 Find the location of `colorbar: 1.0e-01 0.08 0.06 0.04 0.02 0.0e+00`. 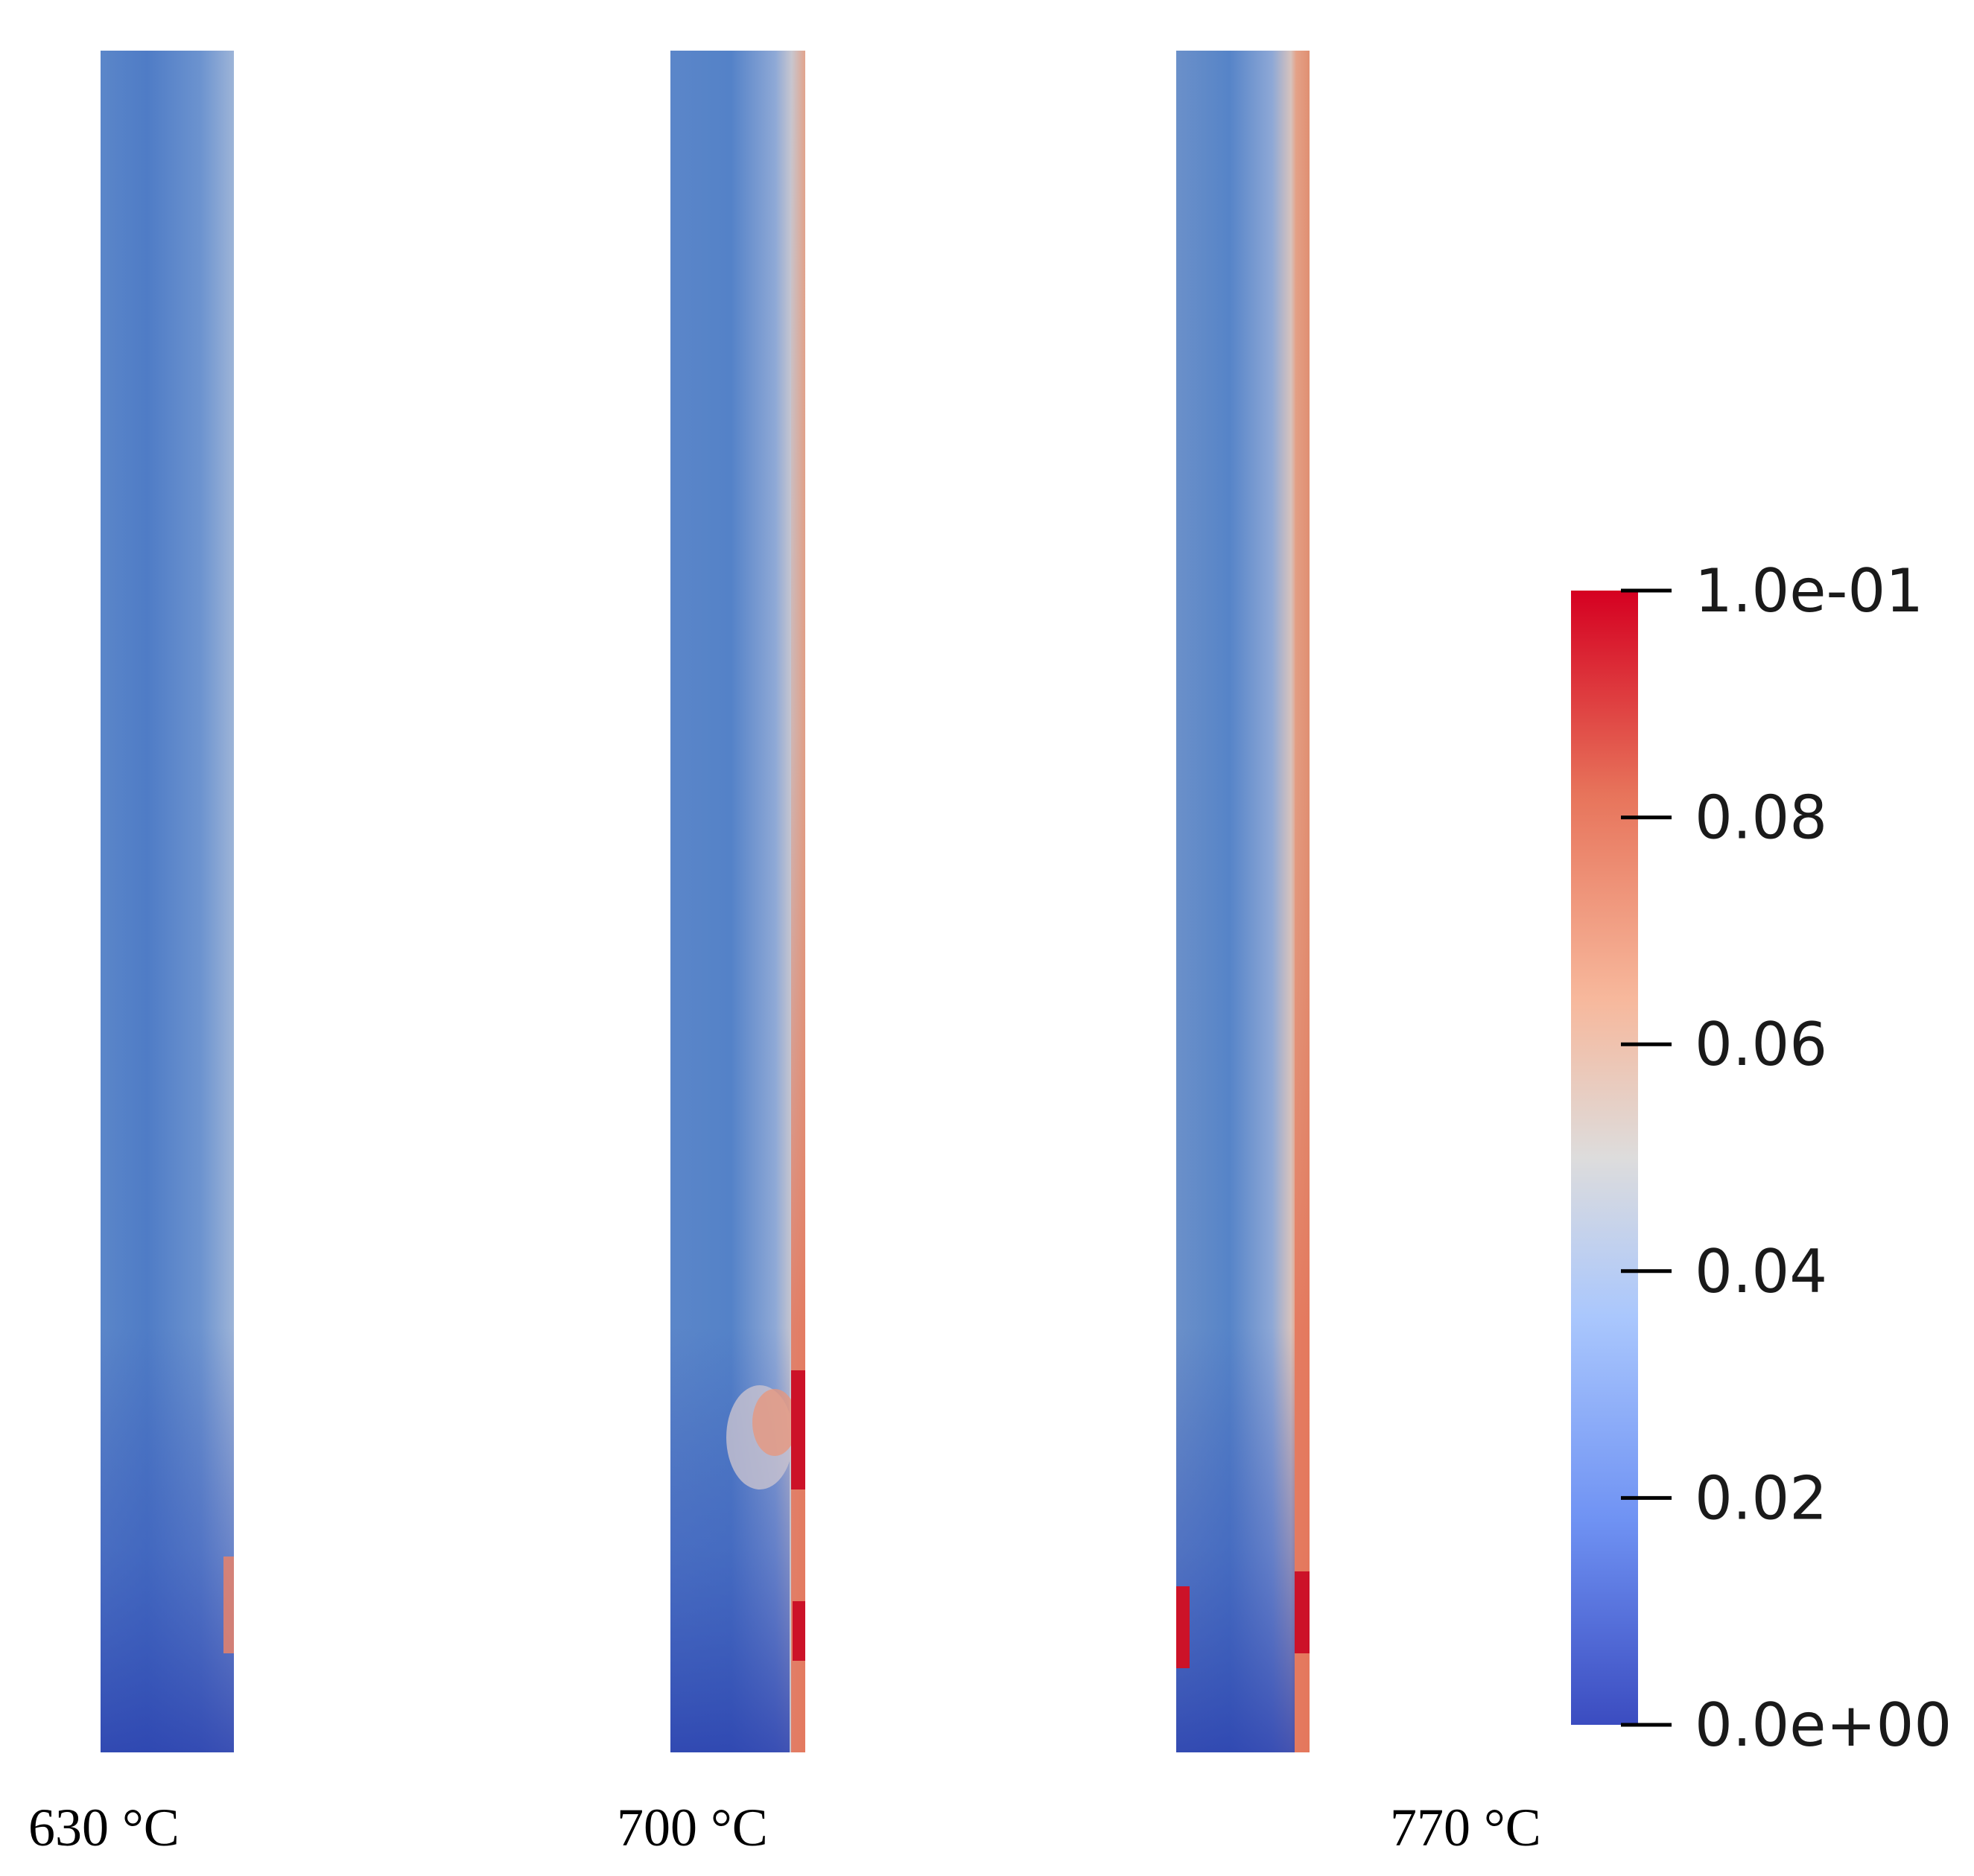

colorbar: 1.0e-01 0.08 0.06 0.04 0.02 0.0e+00 is located at coordinates (1761, 1158).